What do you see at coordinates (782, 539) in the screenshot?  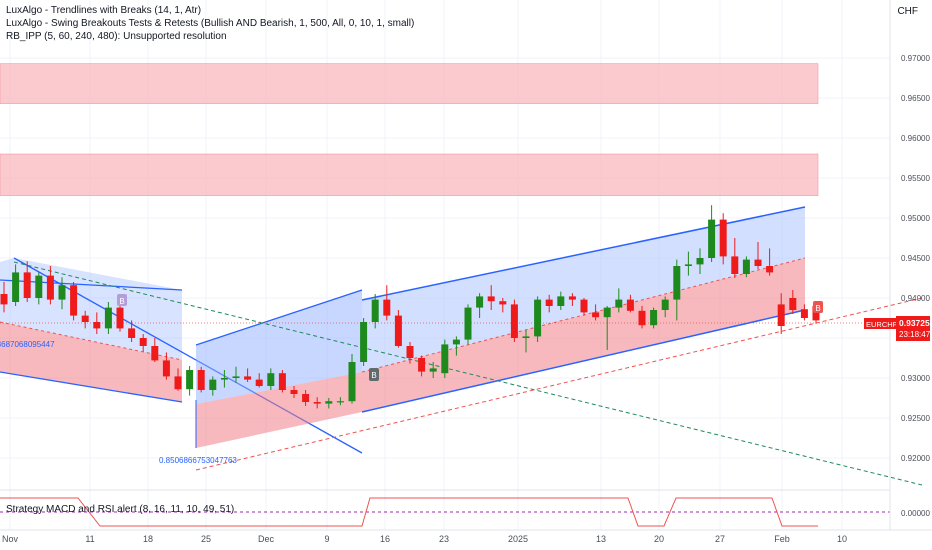 I see `date-tick: Feb` at bounding box center [782, 539].